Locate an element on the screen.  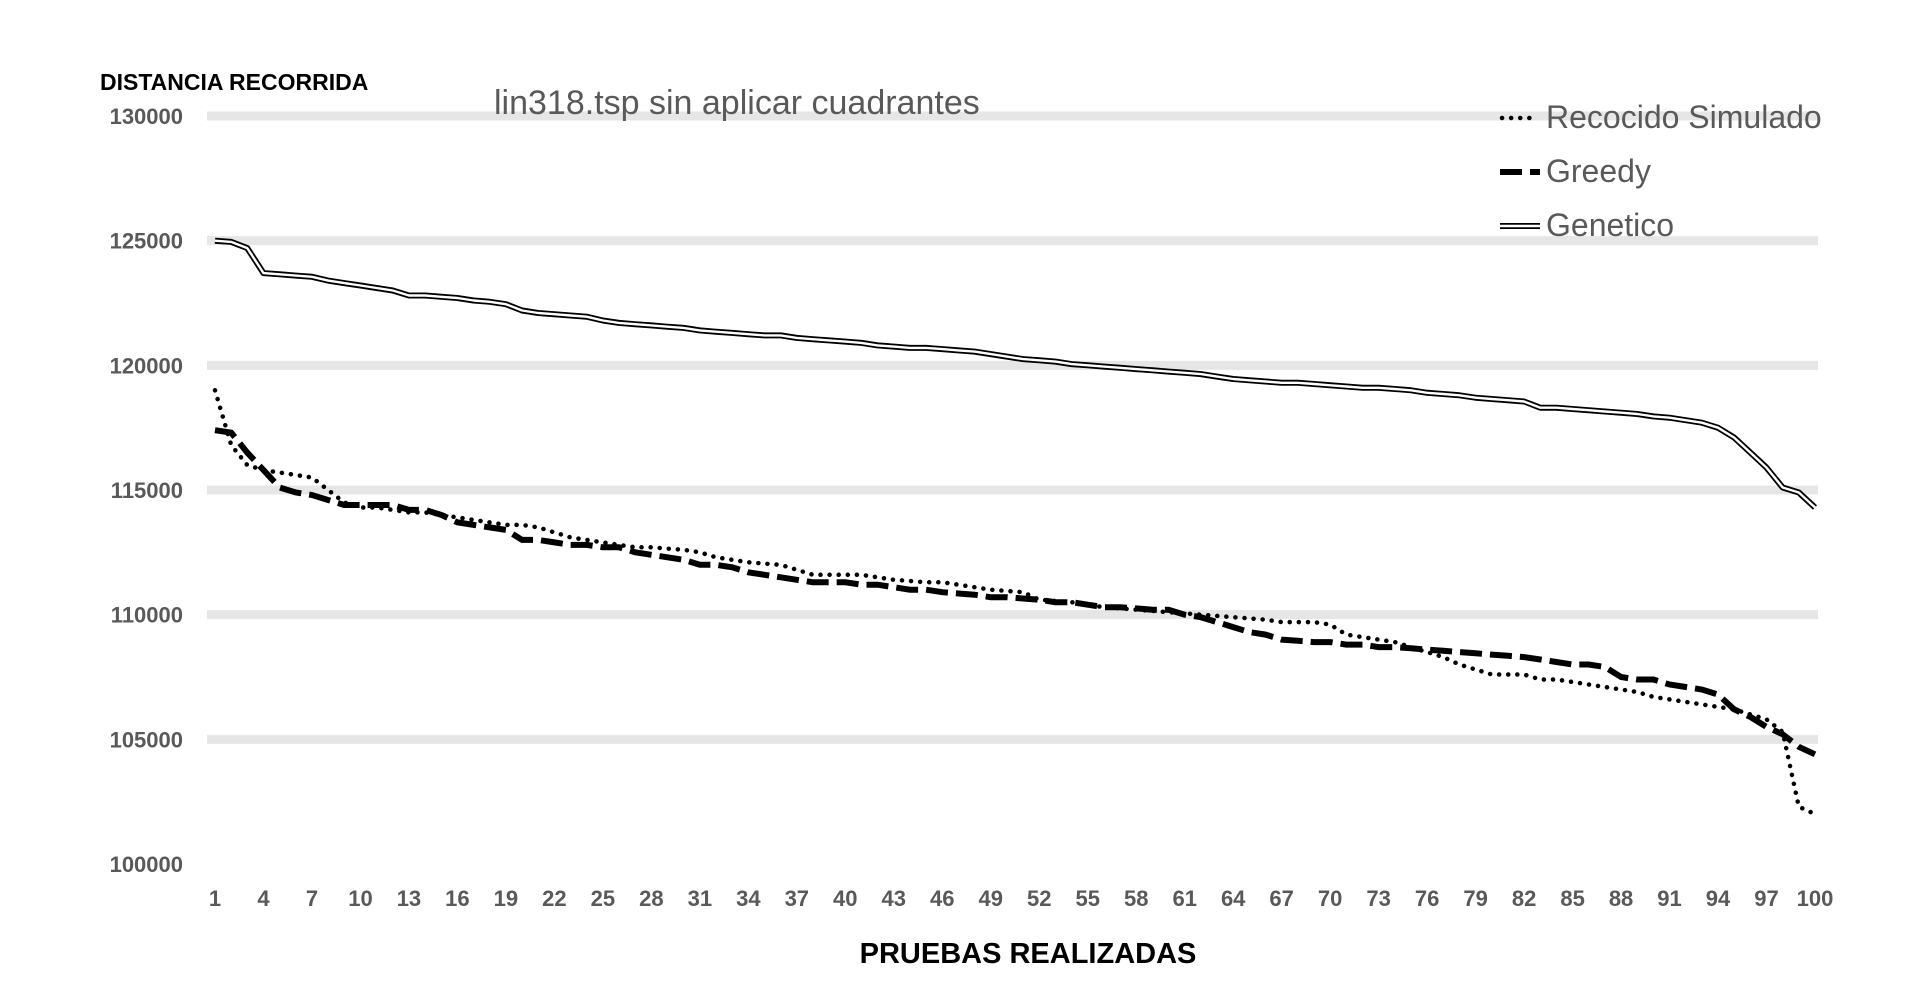
x-tick-label: 91 is located at coordinates (1669, 898).